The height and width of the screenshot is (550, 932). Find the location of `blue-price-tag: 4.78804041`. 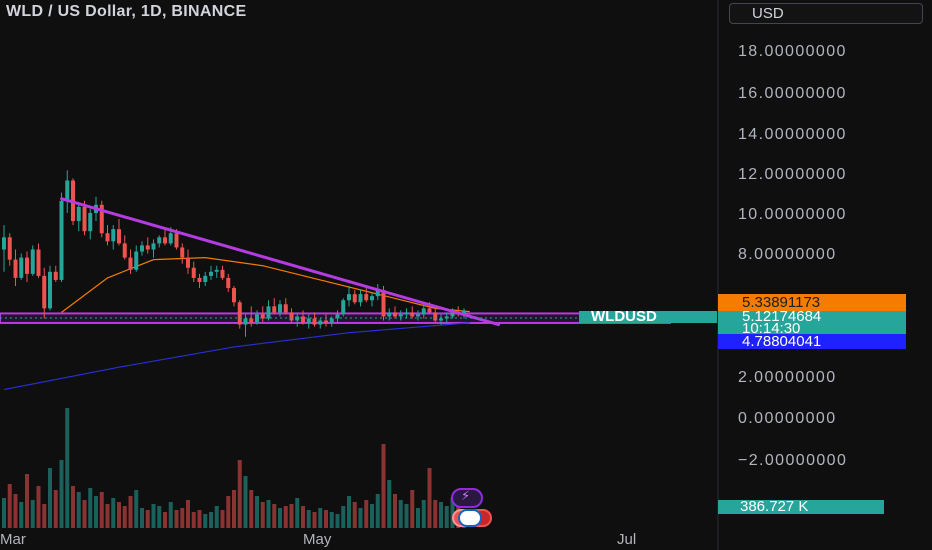

blue-price-tag: 4.78804041 is located at coordinates (812, 341).